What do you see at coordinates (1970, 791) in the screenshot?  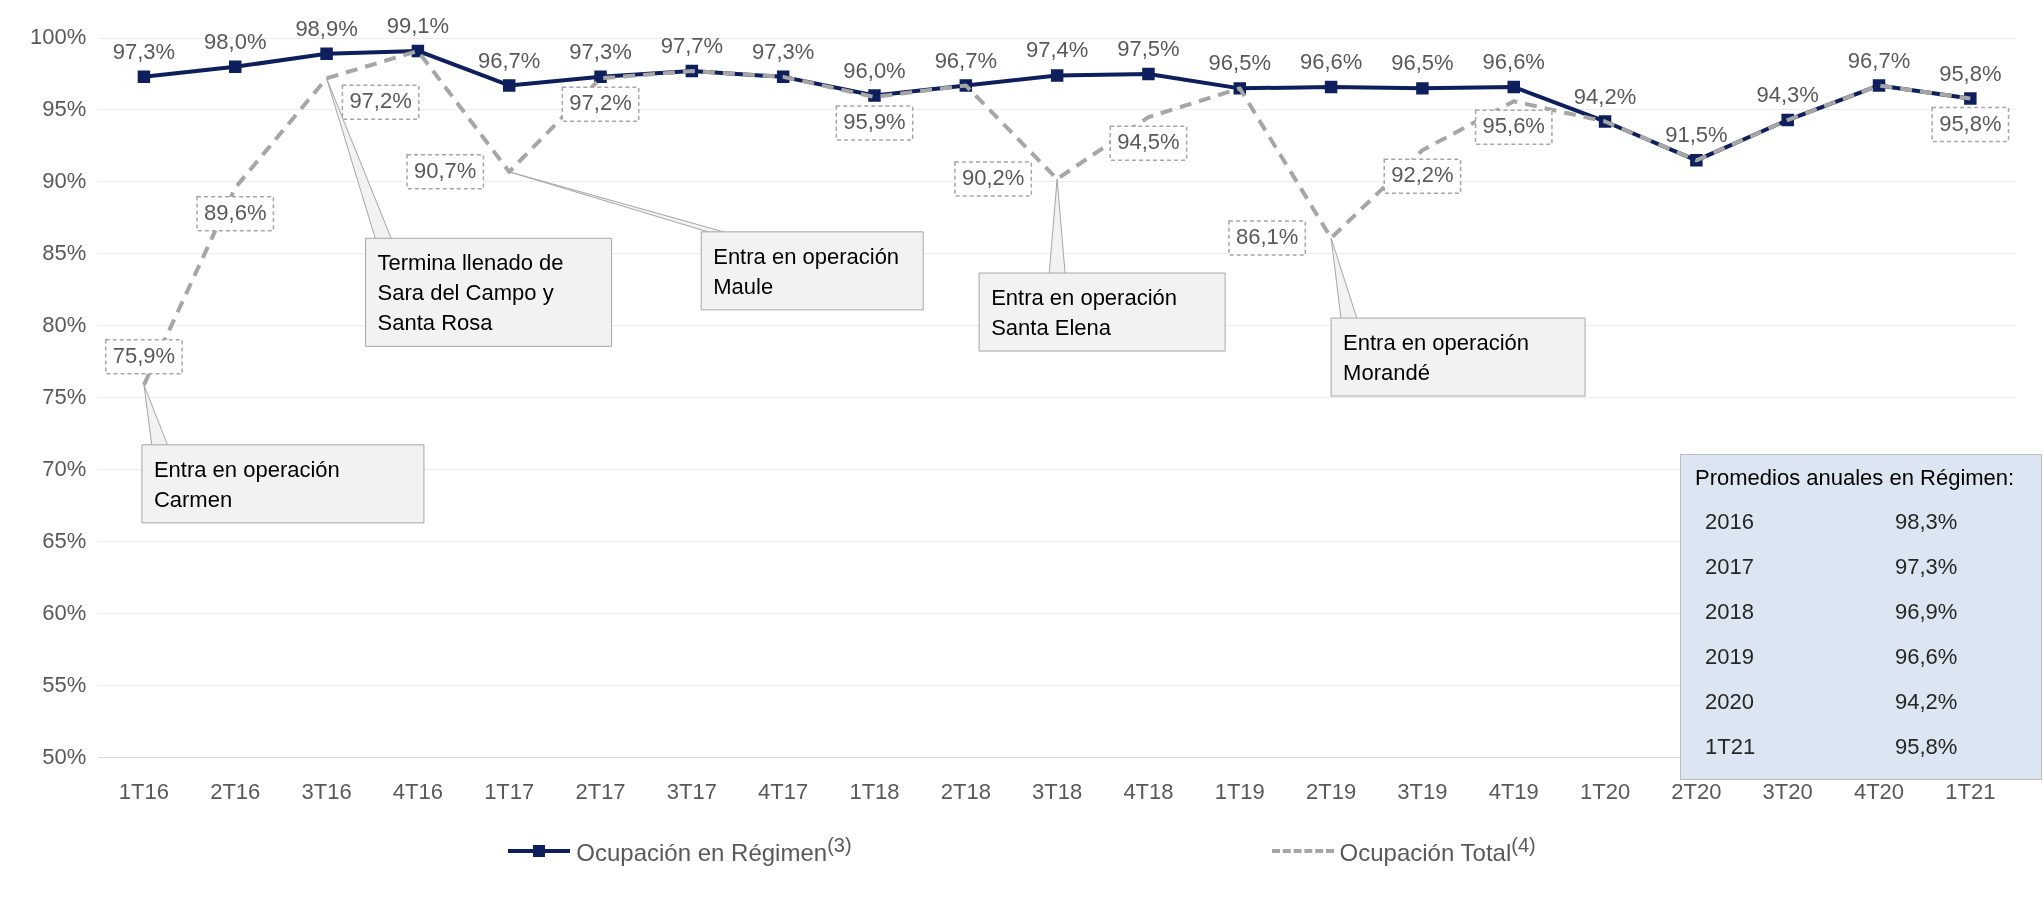 I see `x-tick-label: 1T21` at bounding box center [1970, 791].